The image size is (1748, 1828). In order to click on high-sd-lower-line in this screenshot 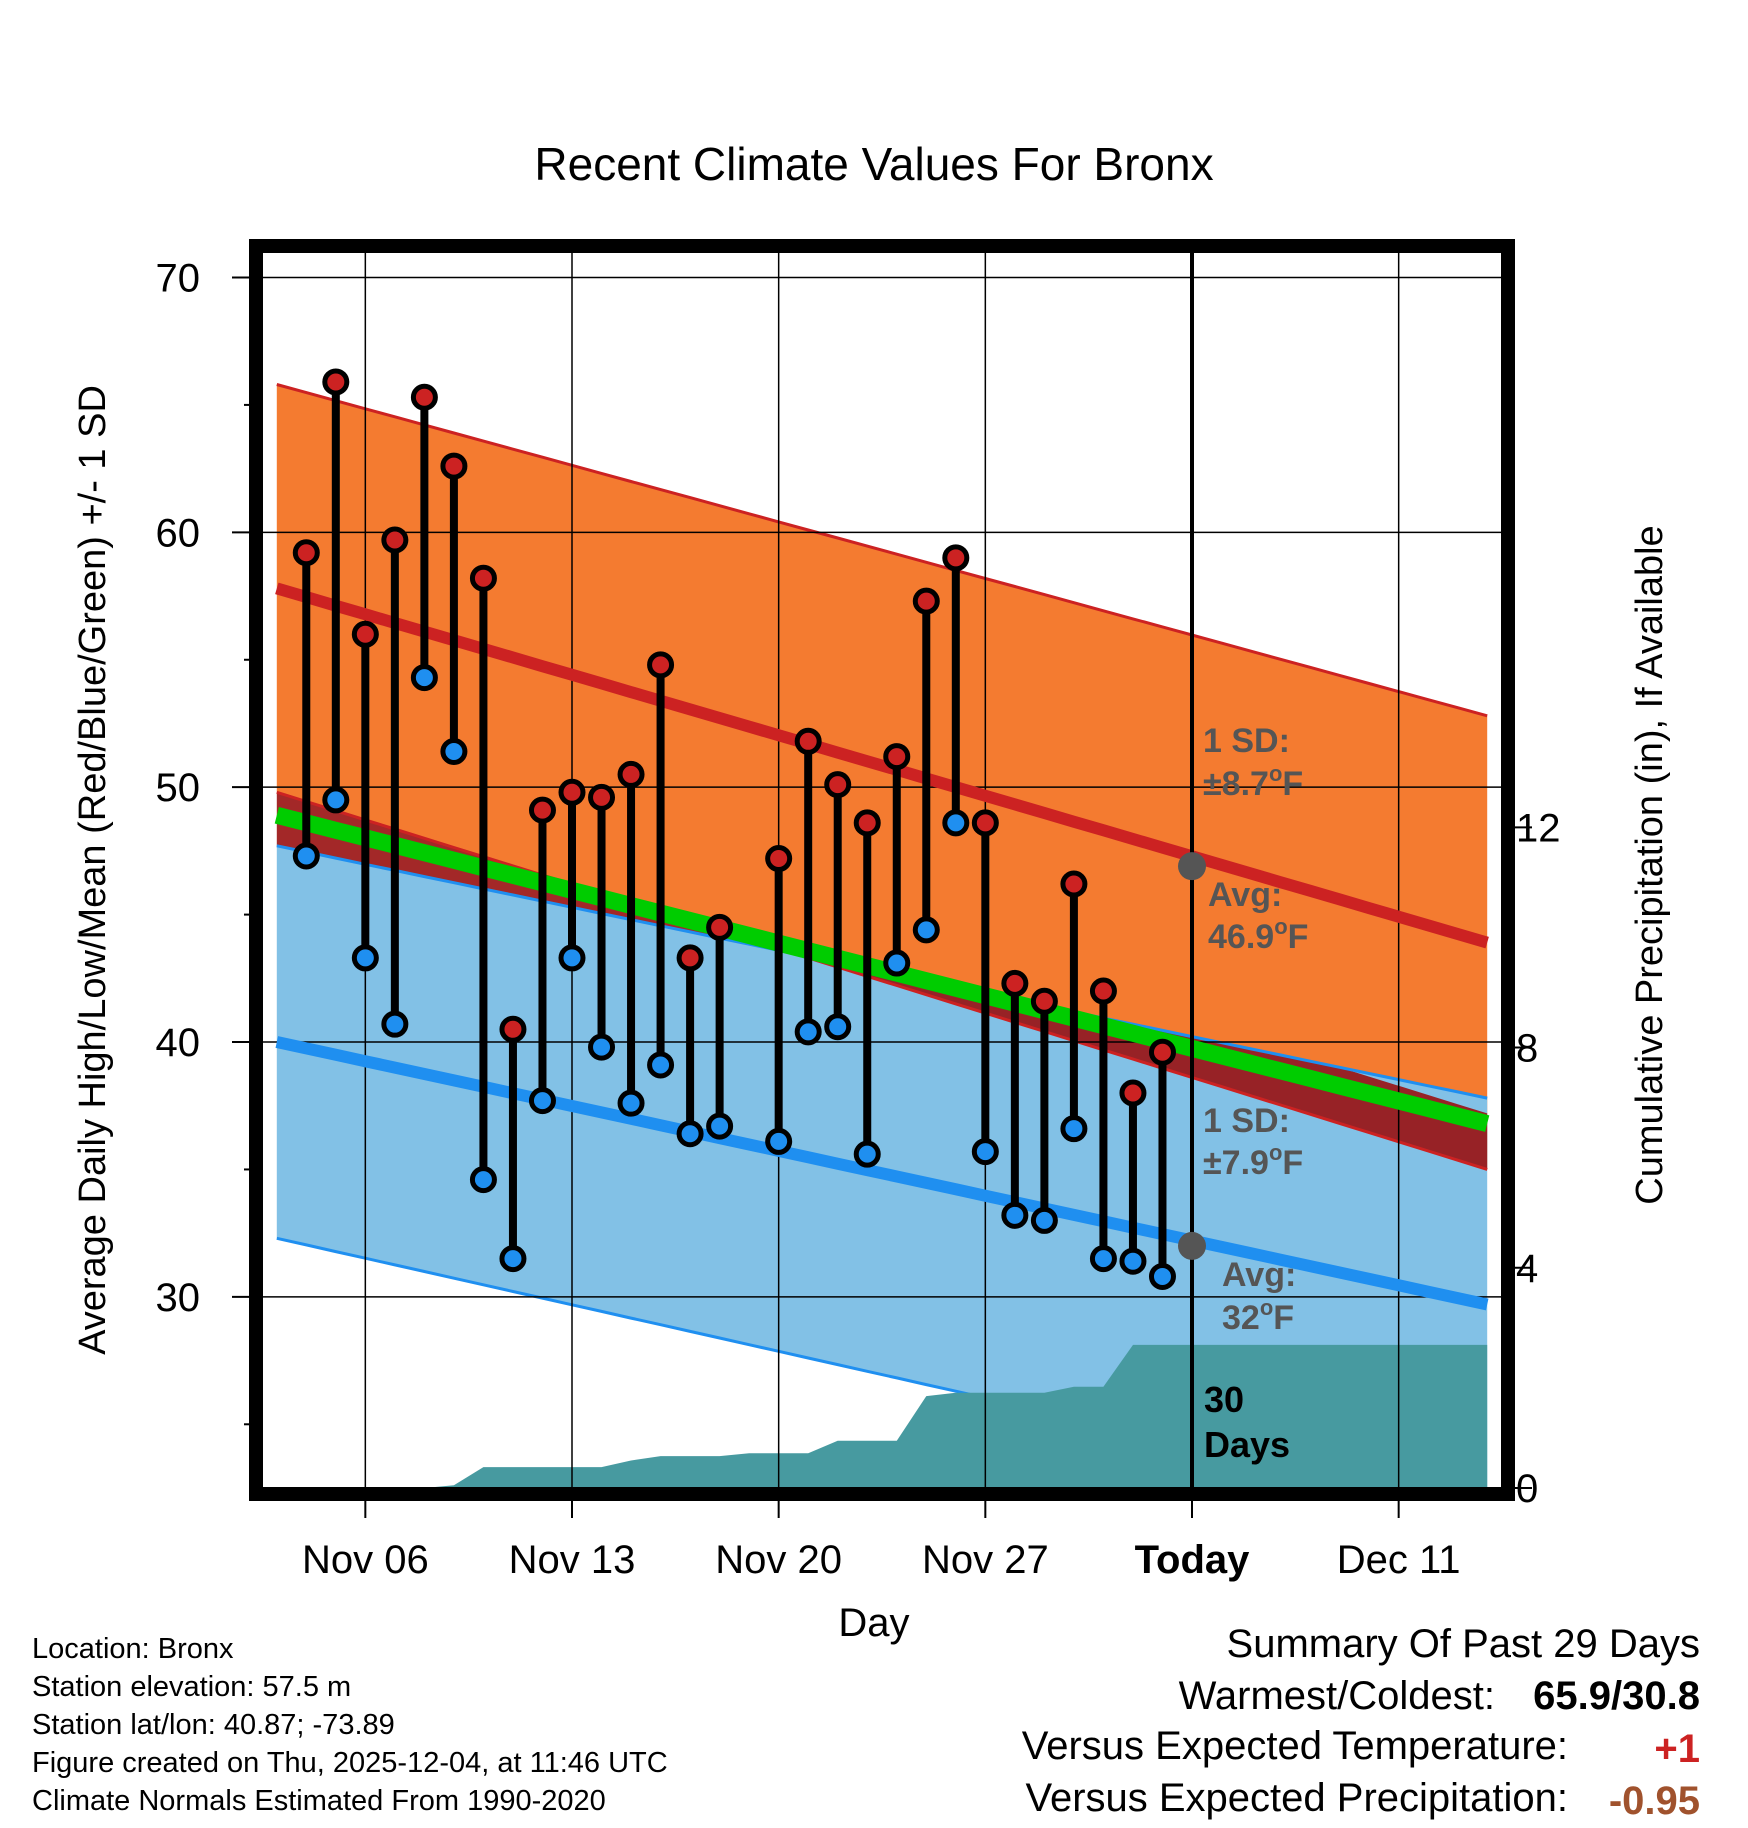, I will do `click(882, 980)`.